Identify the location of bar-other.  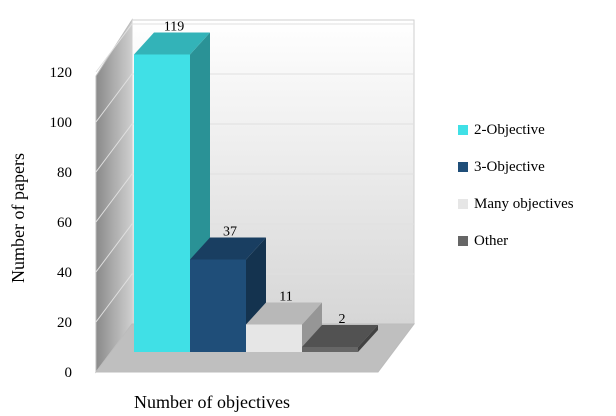
(340, 338).